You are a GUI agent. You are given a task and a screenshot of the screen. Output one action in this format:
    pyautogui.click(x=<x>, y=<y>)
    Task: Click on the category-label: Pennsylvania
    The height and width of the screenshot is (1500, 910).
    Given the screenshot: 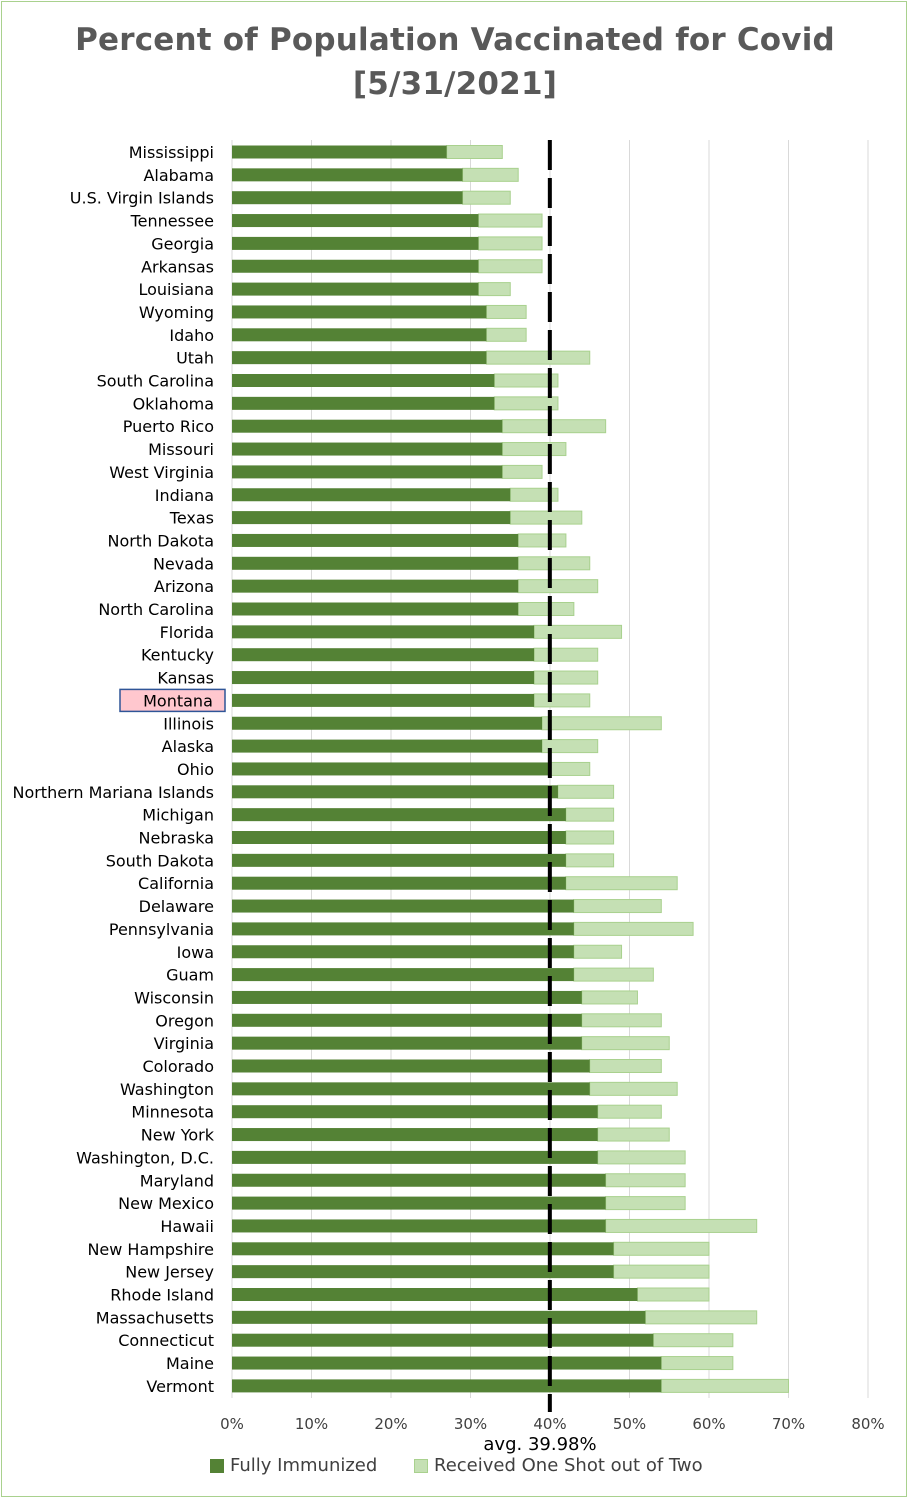 What is the action you would take?
    pyautogui.click(x=161, y=929)
    